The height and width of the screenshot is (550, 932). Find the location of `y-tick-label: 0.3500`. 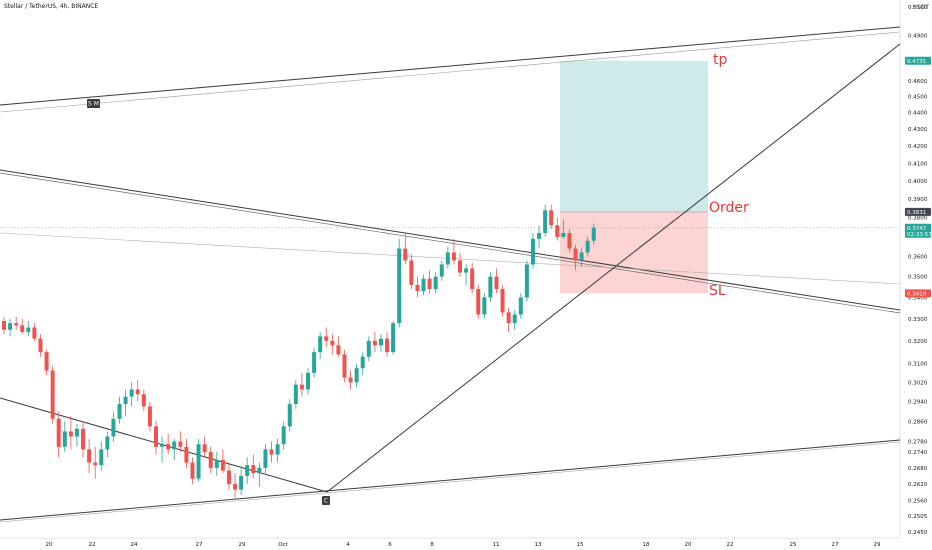

y-tick-label: 0.3500 is located at coordinates (918, 278).